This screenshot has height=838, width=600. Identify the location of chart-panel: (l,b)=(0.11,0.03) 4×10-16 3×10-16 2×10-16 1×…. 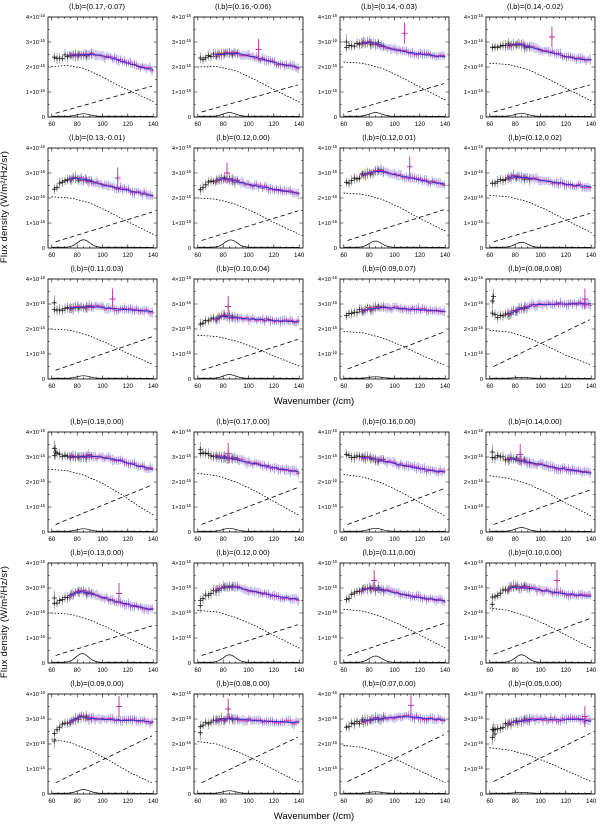
(87, 329).